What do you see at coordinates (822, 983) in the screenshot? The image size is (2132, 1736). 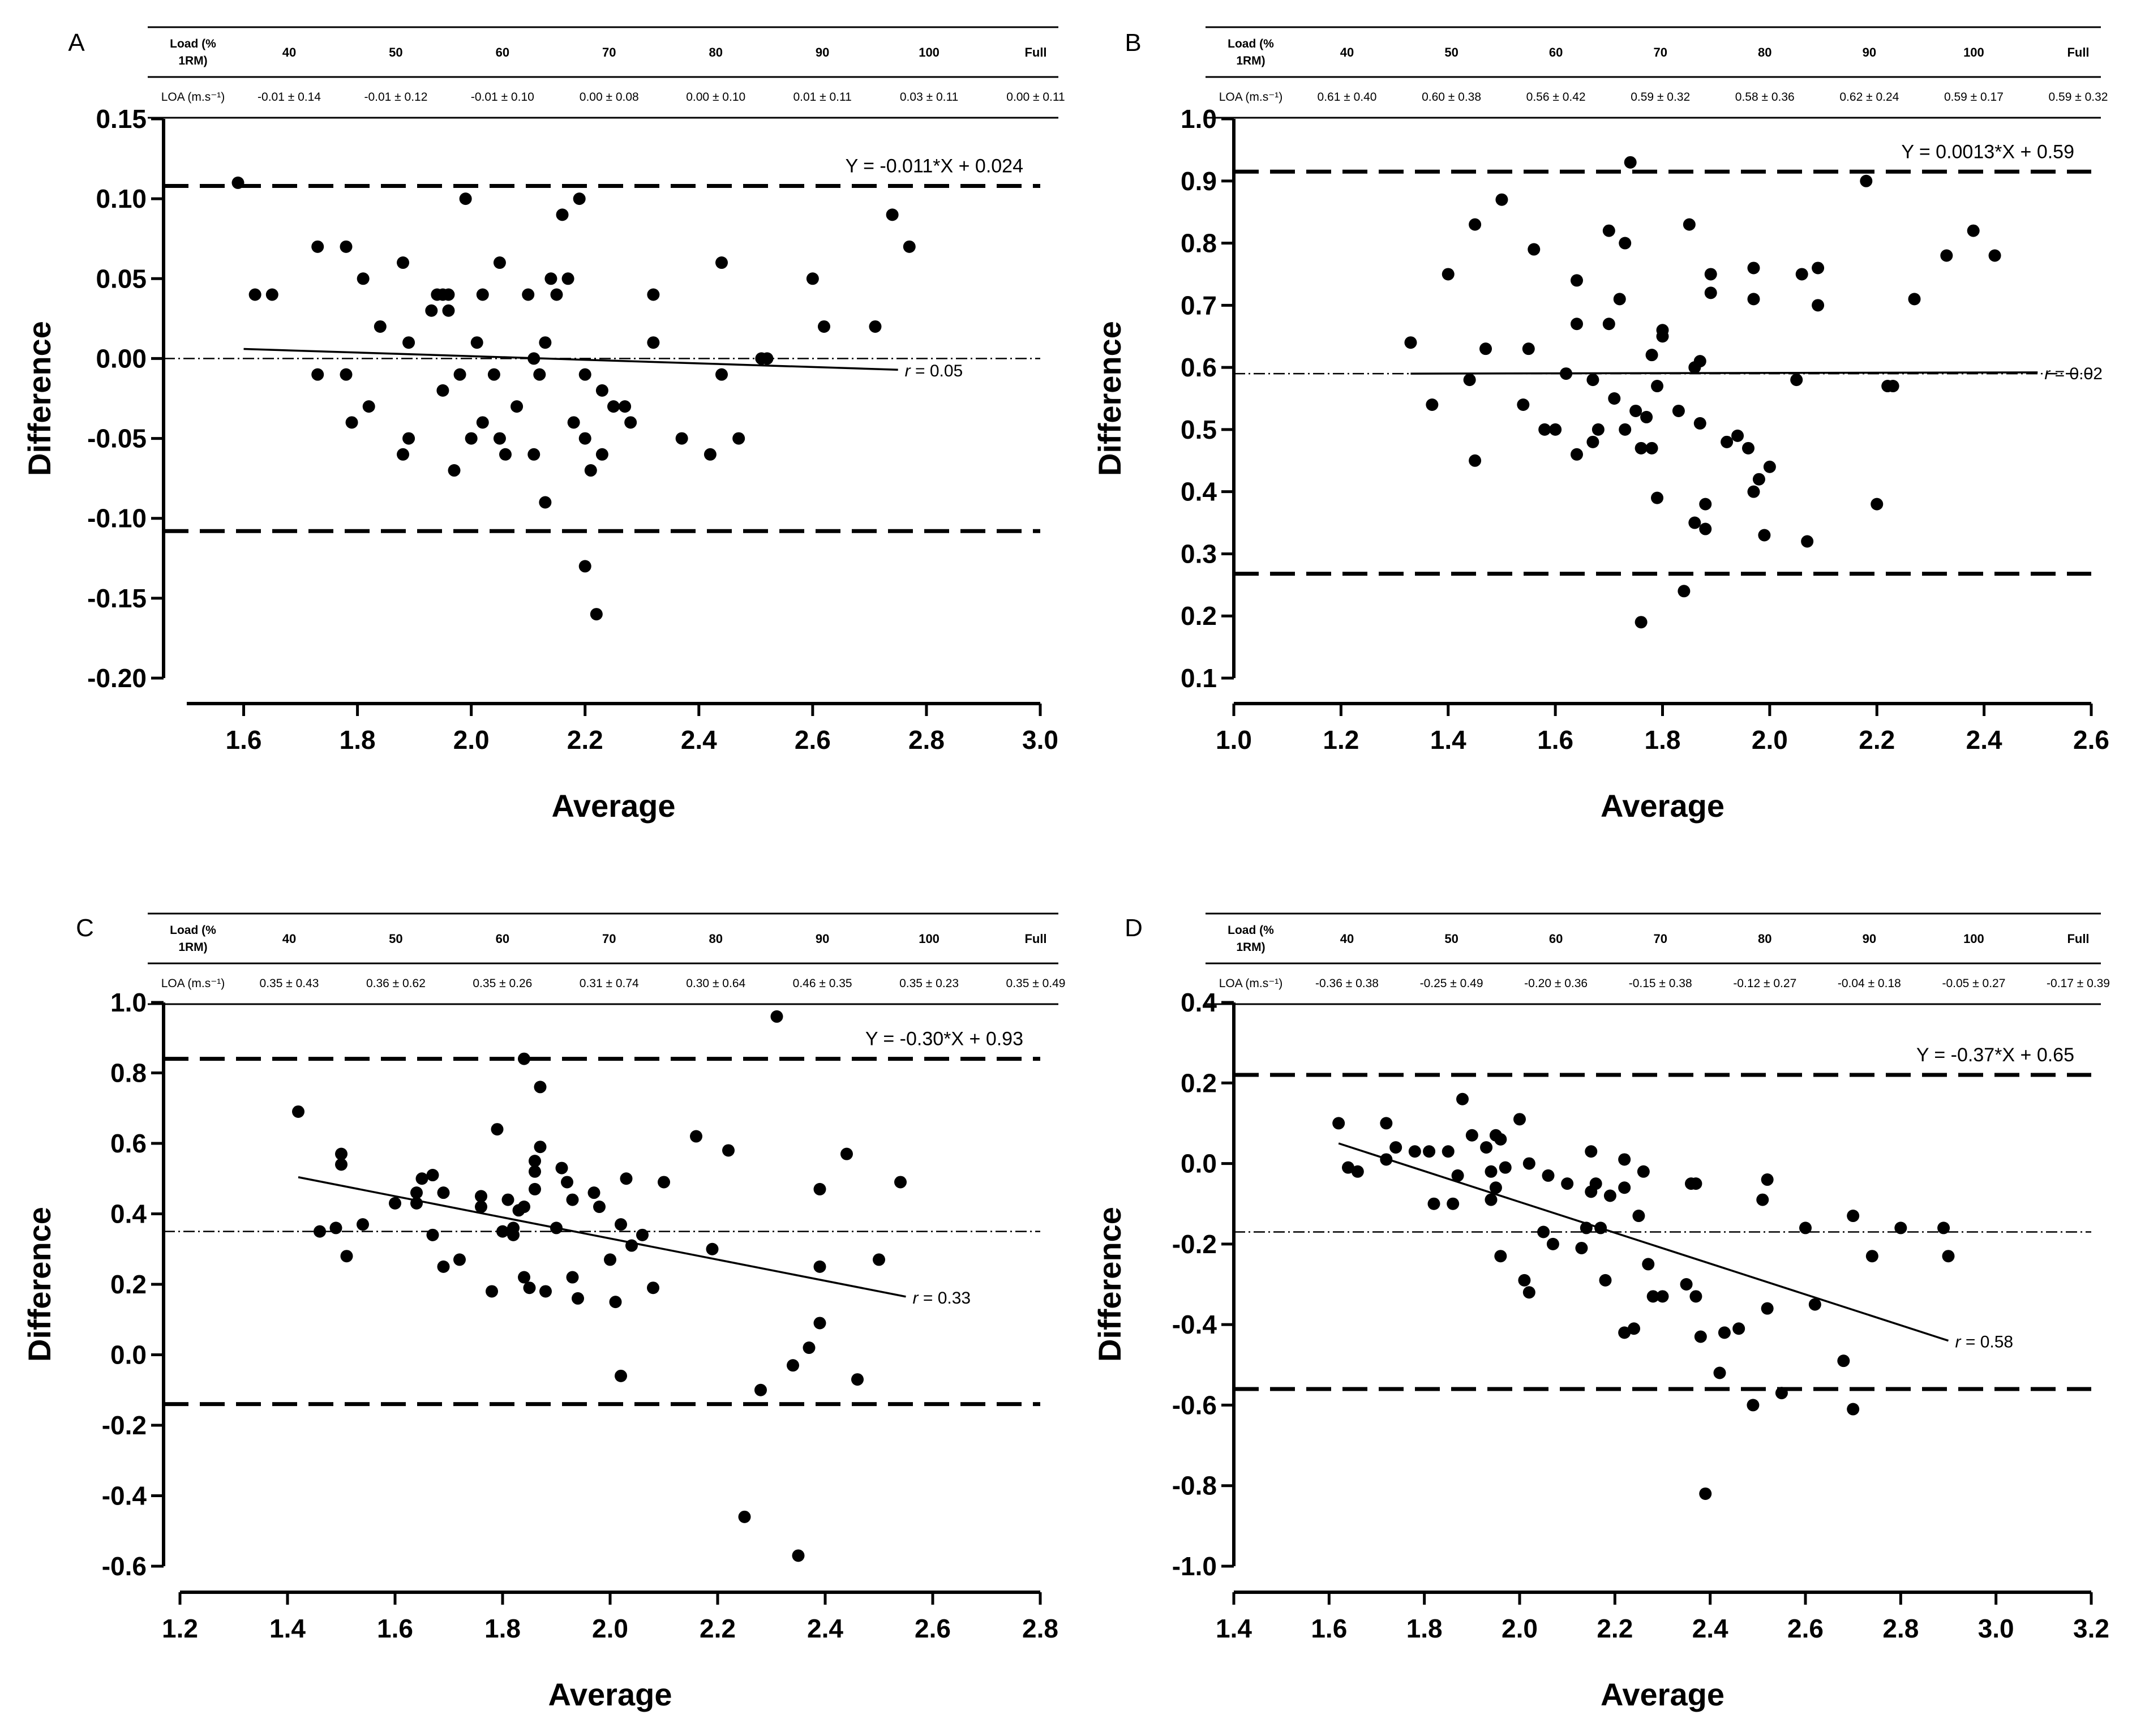 I see `table-loa-cell: 0.46 ± 0.35` at bounding box center [822, 983].